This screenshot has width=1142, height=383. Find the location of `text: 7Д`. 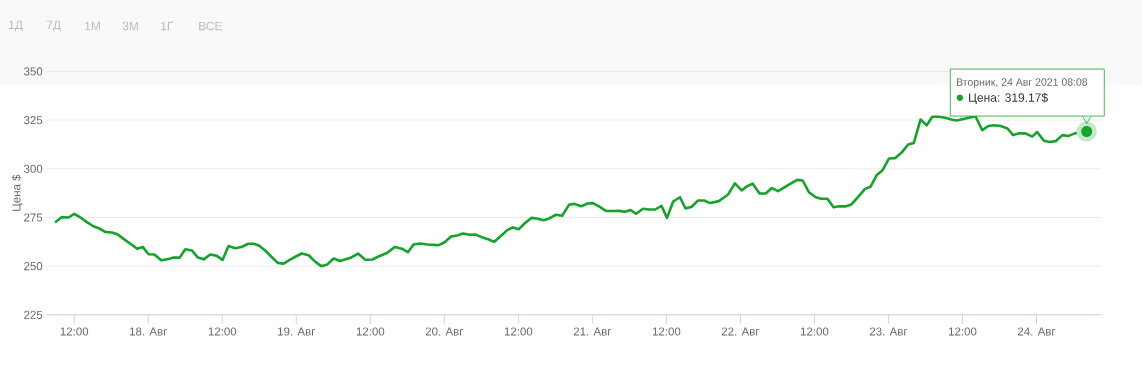

text: 7Д is located at coordinates (53, 26).